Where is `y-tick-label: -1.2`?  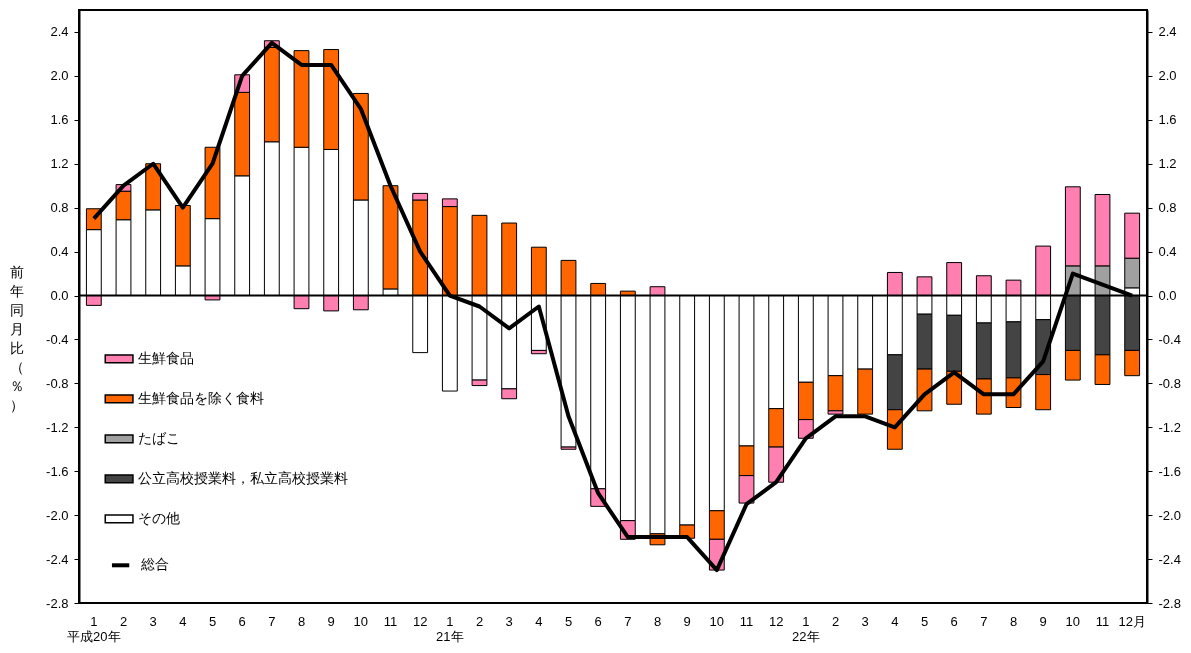 y-tick-label: -1.2 is located at coordinates (57, 427).